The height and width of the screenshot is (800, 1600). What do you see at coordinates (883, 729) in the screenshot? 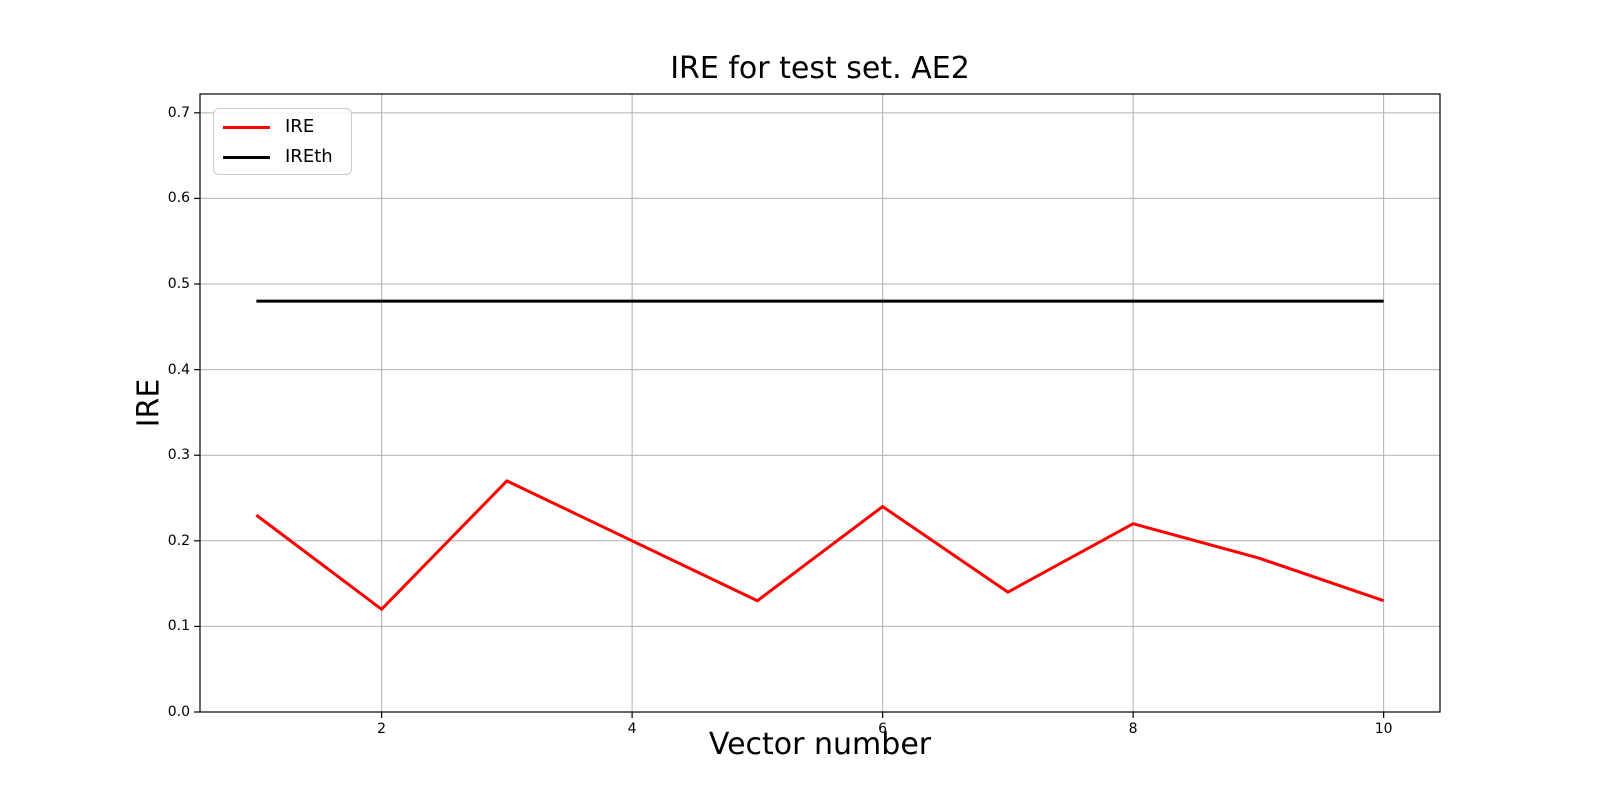
I see `x-tick-label: 6` at bounding box center [883, 729].